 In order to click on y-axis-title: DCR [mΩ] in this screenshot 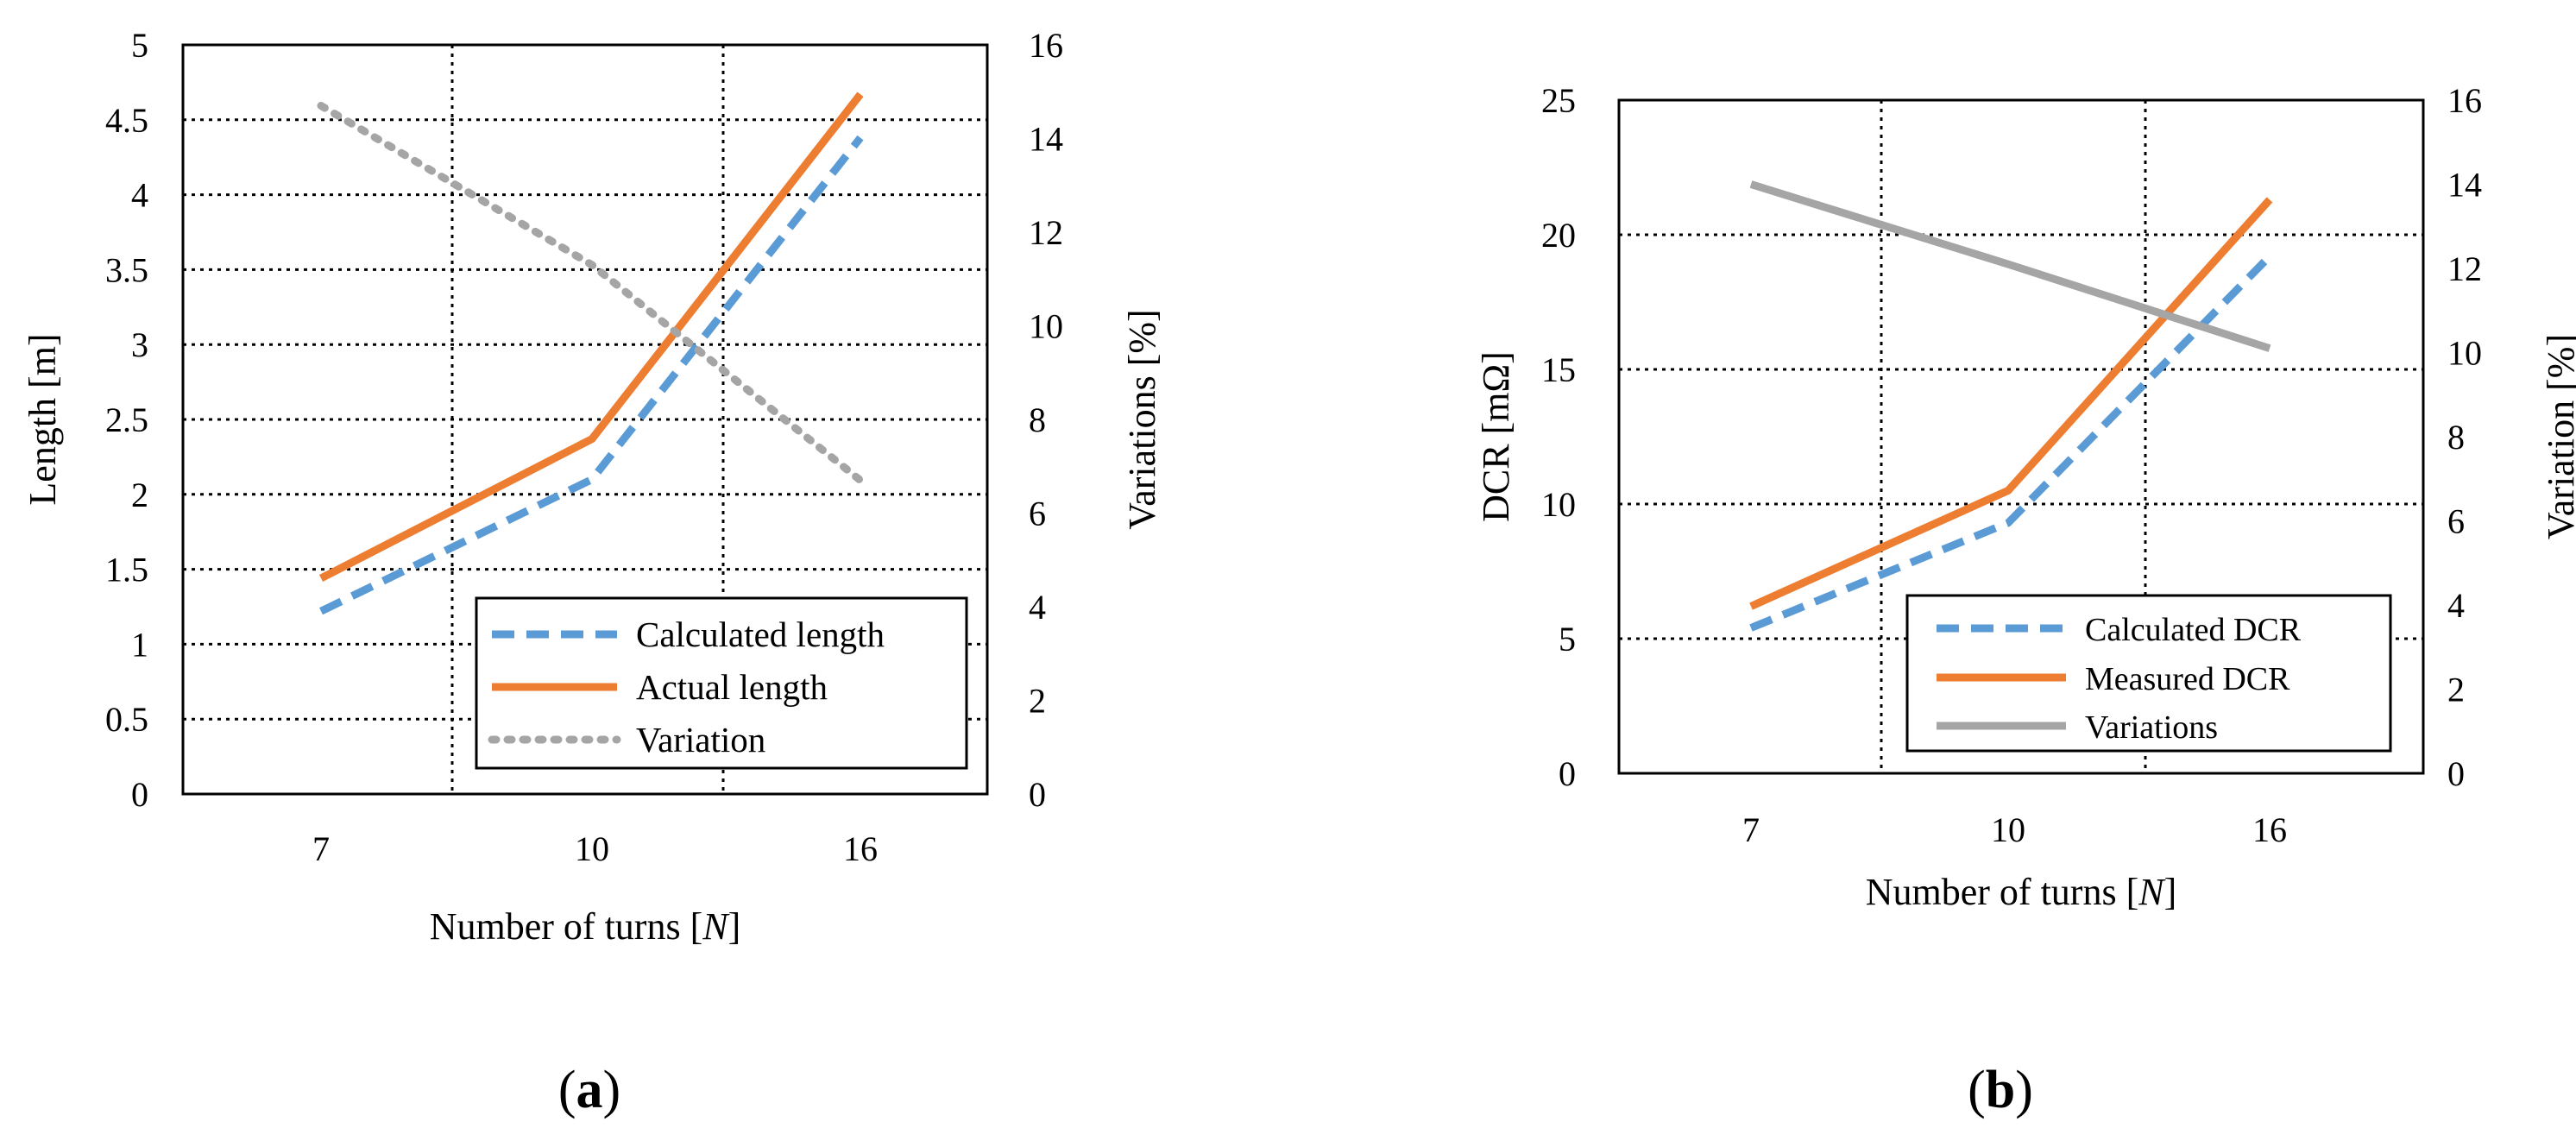, I will do `click(1496, 436)`.